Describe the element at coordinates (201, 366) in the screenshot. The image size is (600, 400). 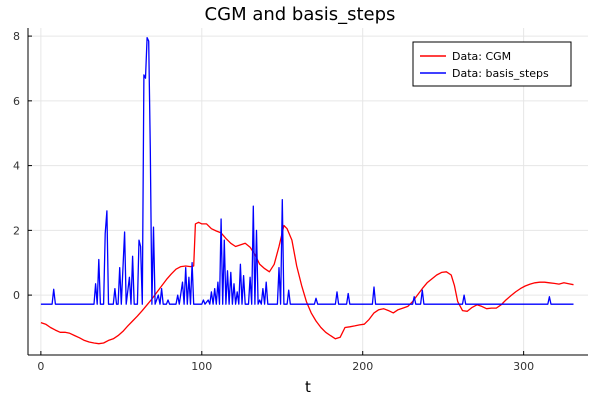
I see `x-tick-label: 100` at that location.